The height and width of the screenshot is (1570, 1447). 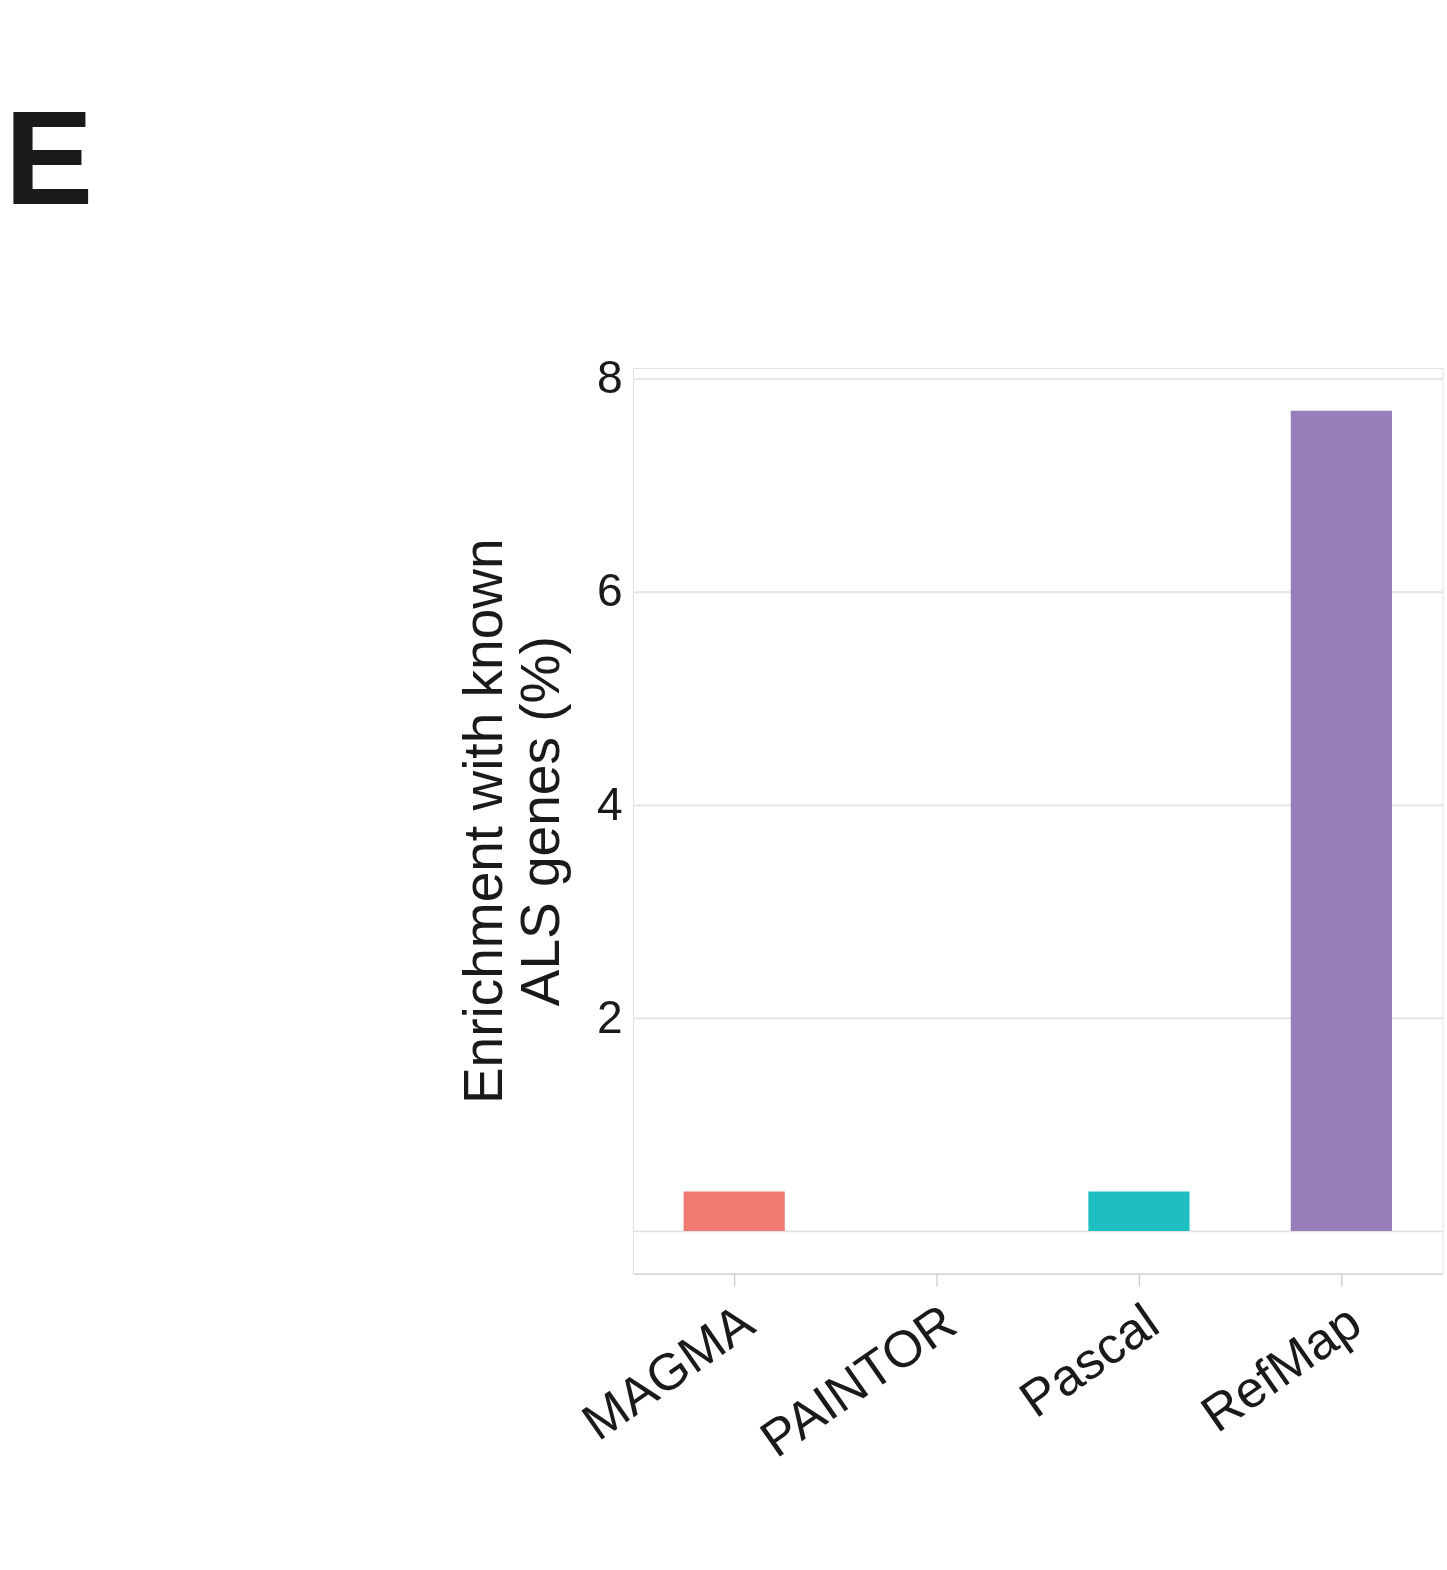 What do you see at coordinates (610, 590) in the screenshot?
I see `y-tick-label: 6` at bounding box center [610, 590].